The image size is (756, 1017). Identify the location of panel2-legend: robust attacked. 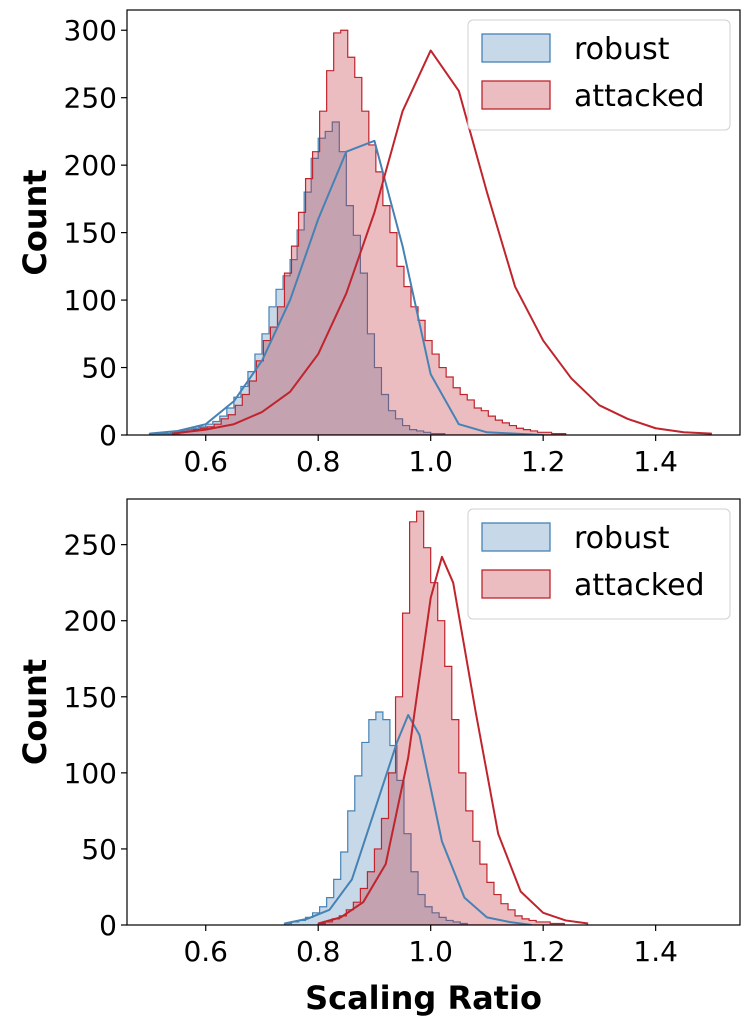
(599, 564).